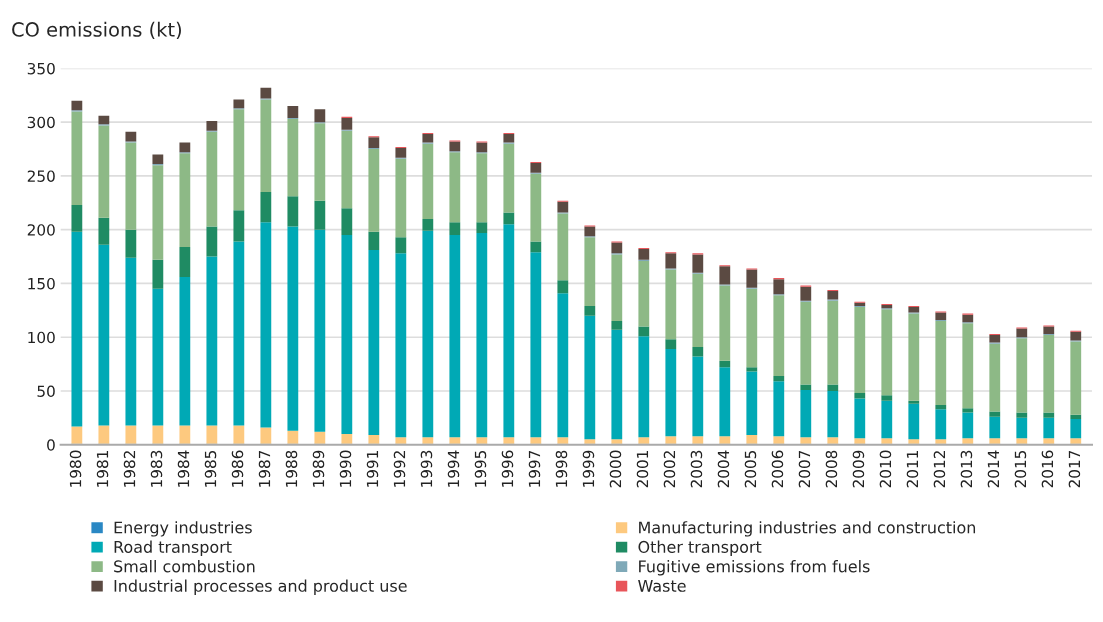 This screenshot has width=1103, height=622. What do you see at coordinates (210, 468) in the screenshot?
I see `x-tick-label: 1985` at bounding box center [210, 468].